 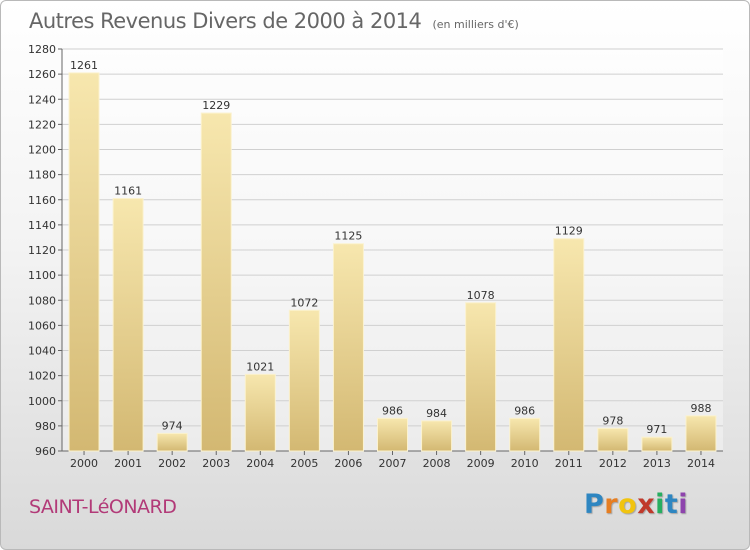 I want to click on y-tick-label: 980, so click(x=45, y=426).